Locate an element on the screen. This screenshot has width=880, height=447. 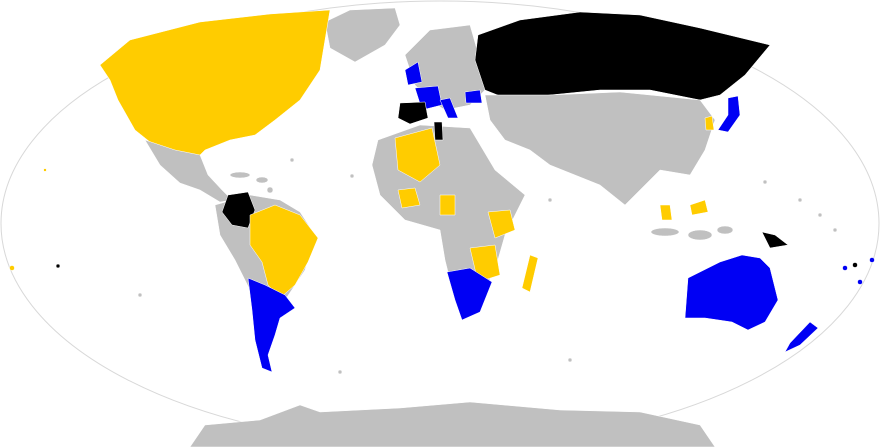
north-america-region is located at coordinates (215, 90).